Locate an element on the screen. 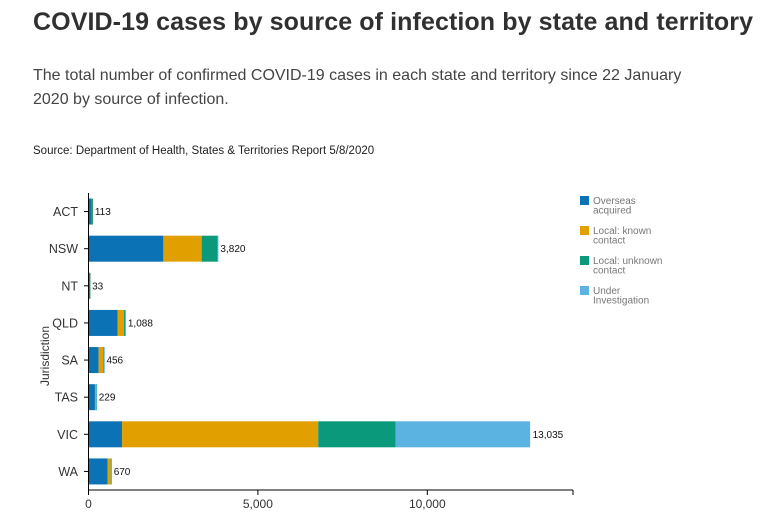 Image resolution: width=761 pixels, height=529 pixels. bar-wa-local-known-contact is located at coordinates (109, 471).